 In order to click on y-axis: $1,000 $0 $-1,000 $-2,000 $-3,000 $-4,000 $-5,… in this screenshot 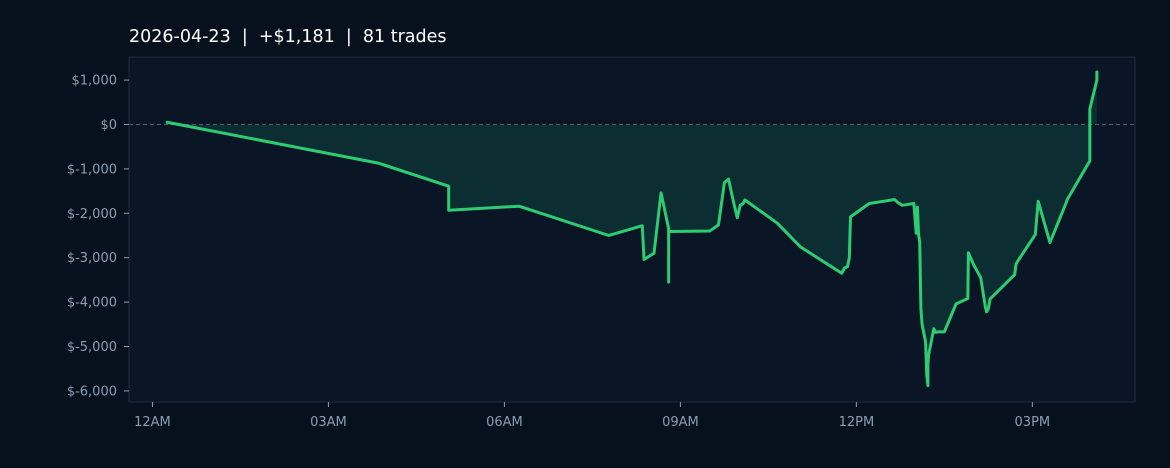, I will do `click(98, 236)`.